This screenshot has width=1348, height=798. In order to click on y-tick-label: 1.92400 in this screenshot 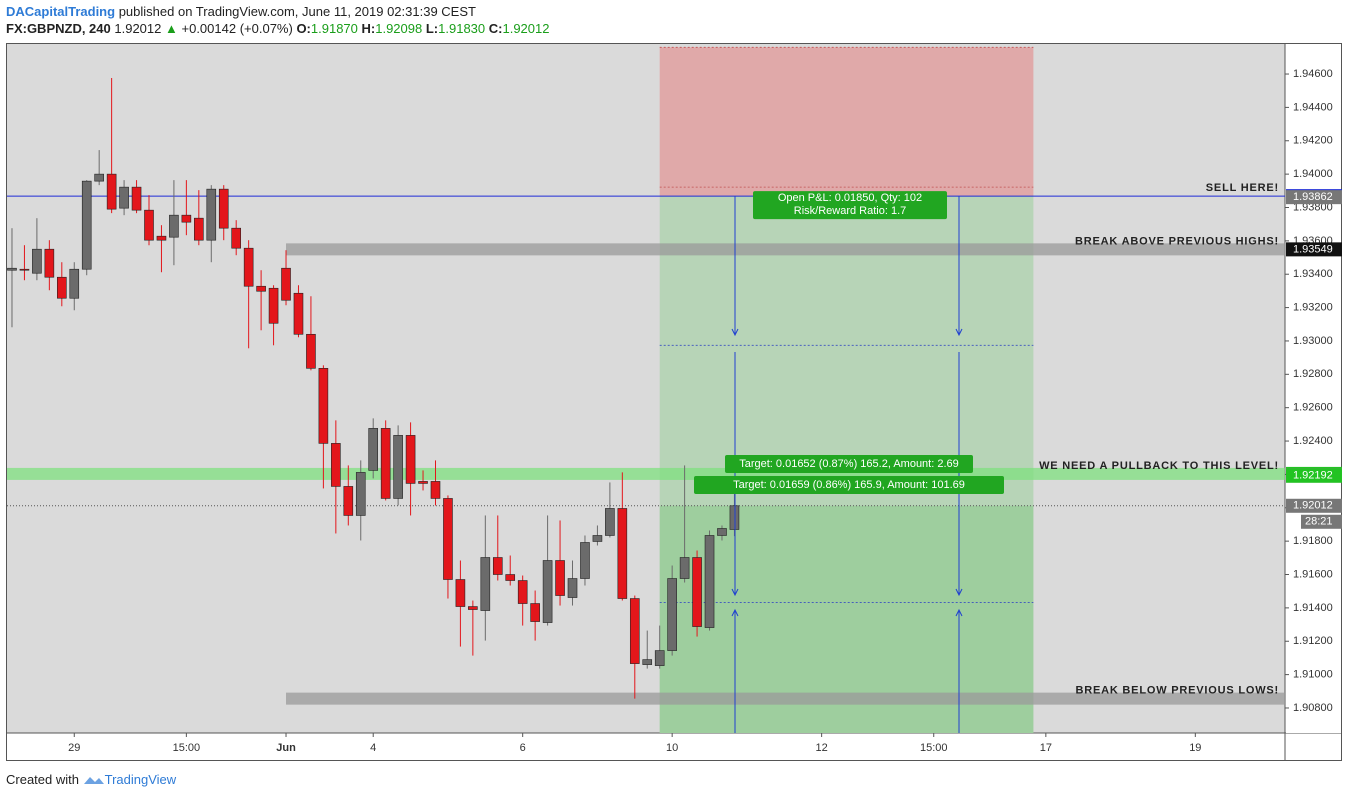, I will do `click(1313, 441)`.